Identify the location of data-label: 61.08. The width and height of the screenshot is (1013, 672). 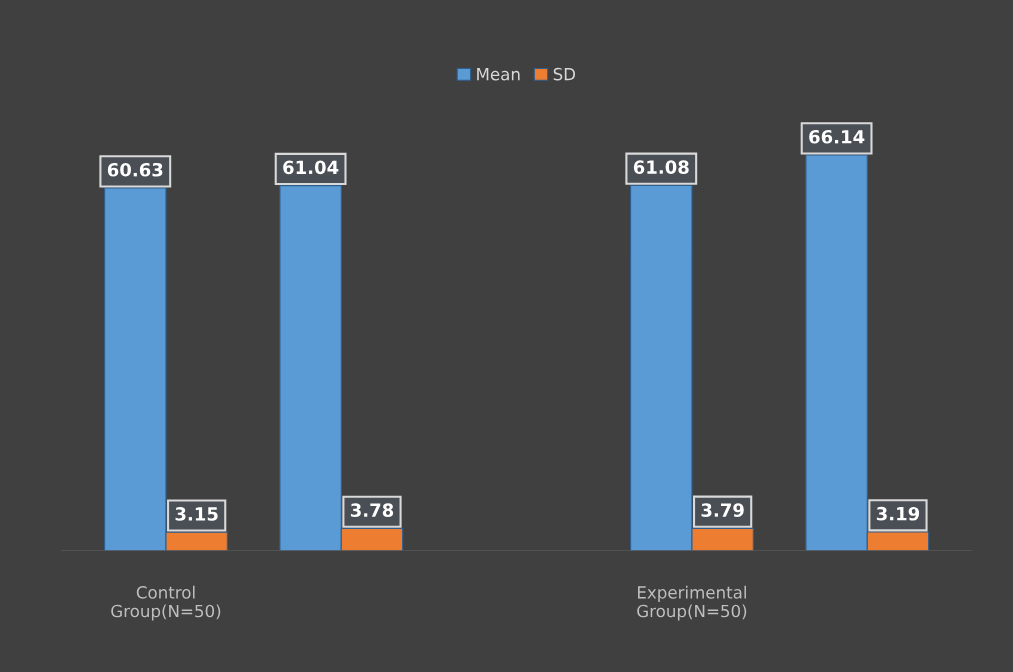
(661, 167).